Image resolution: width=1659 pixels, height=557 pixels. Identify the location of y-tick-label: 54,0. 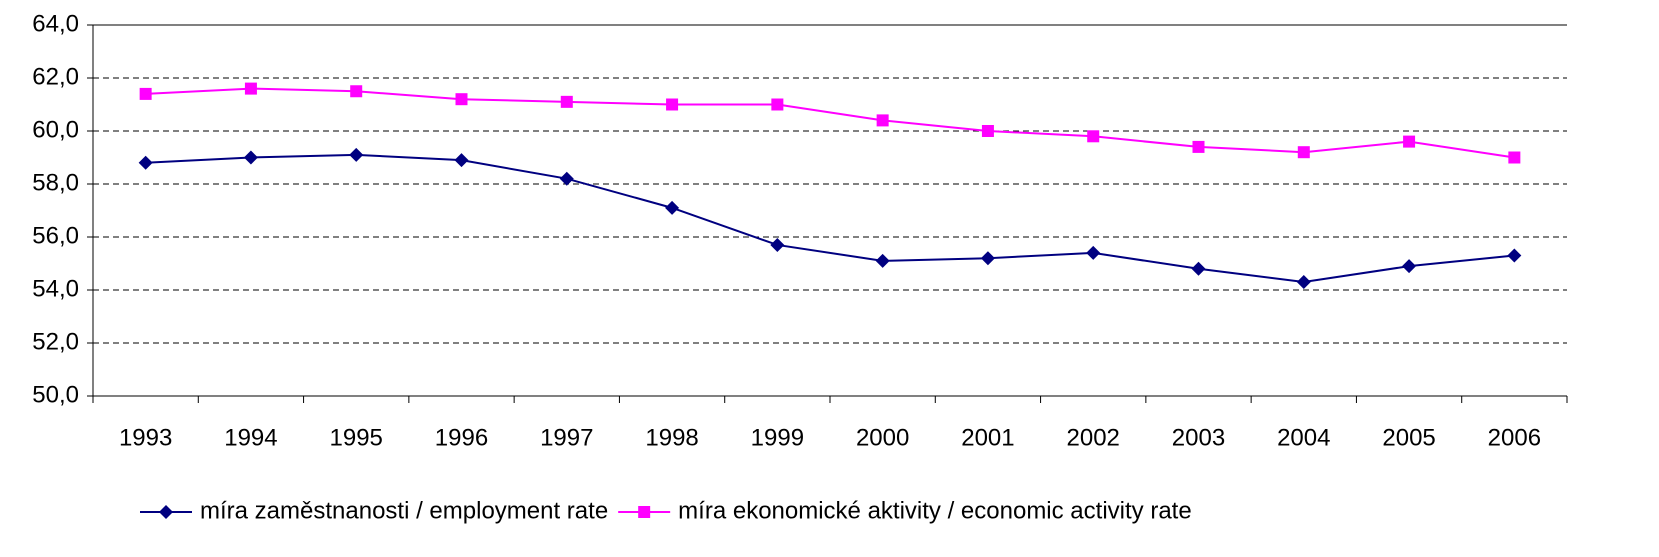
(55, 288).